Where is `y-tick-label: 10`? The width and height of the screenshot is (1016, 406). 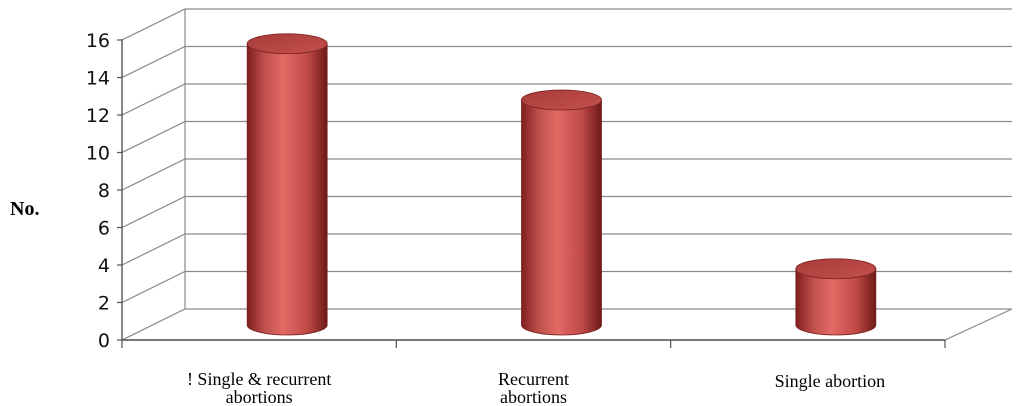 y-tick-label: 10 is located at coordinates (98, 154).